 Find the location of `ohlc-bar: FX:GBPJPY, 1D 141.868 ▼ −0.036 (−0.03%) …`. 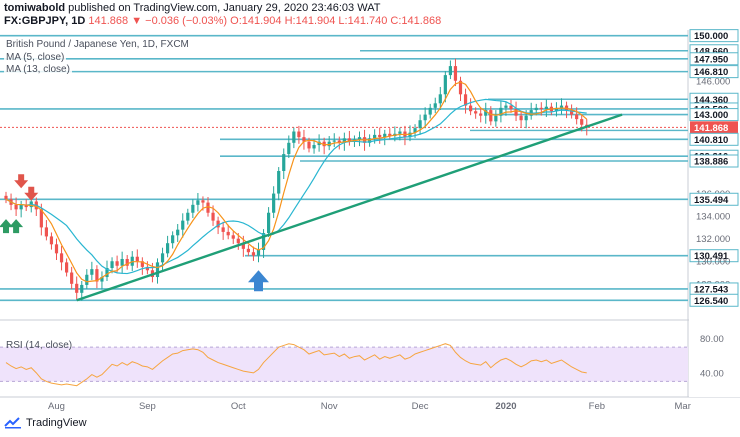

ohlc-bar: FX:GBPJPY, 1D 141.868 ▼ −0.036 (−0.03%) … is located at coordinates (222, 21).